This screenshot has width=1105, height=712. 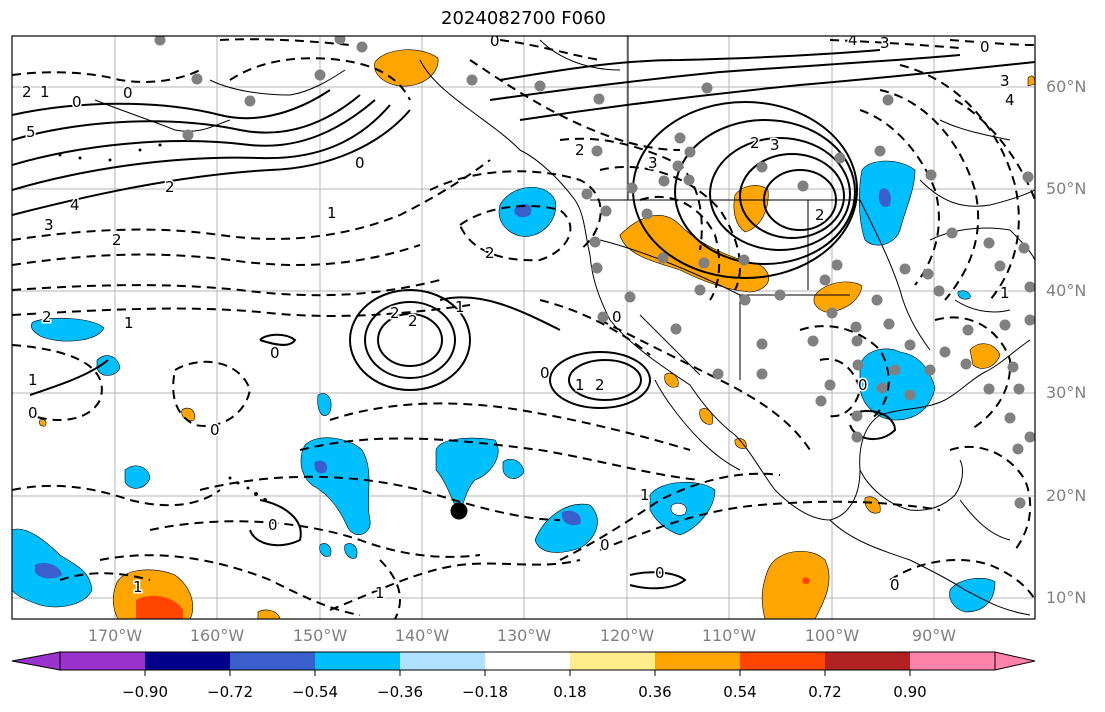 I want to click on colorbar-tick: −0.36, so click(x=400, y=692).